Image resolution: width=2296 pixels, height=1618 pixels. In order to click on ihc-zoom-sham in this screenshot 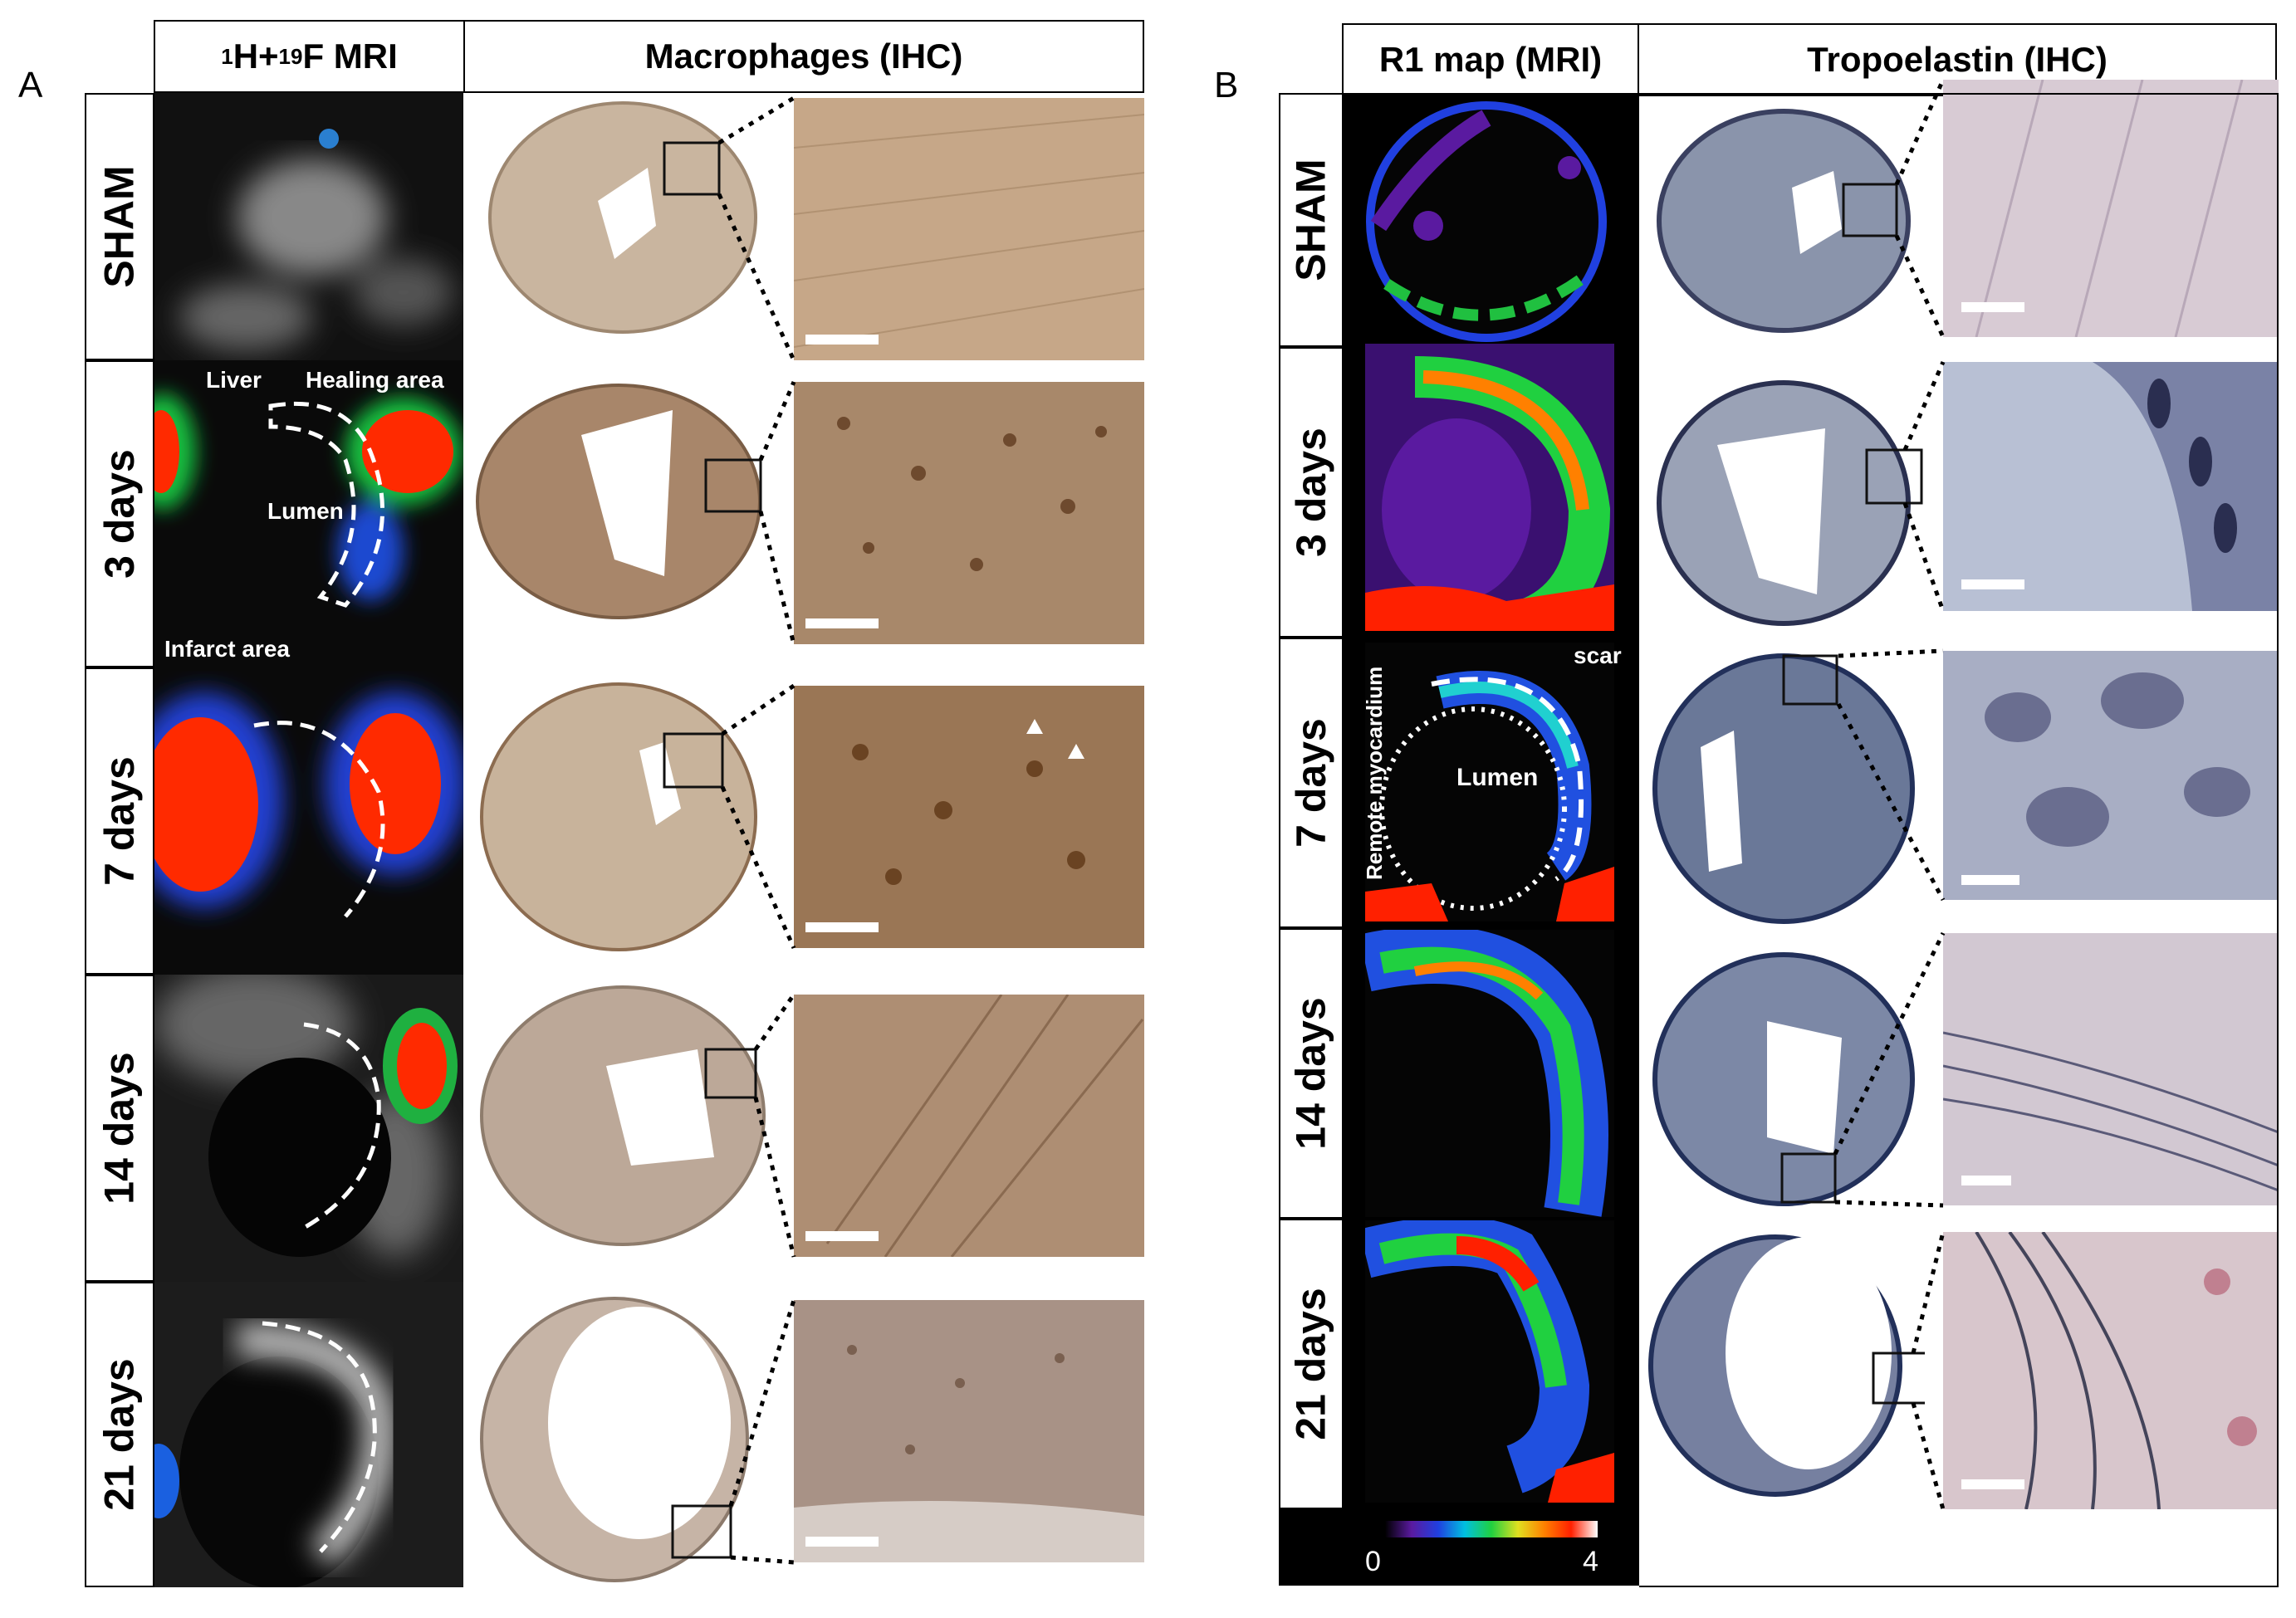, I will do `click(969, 229)`.